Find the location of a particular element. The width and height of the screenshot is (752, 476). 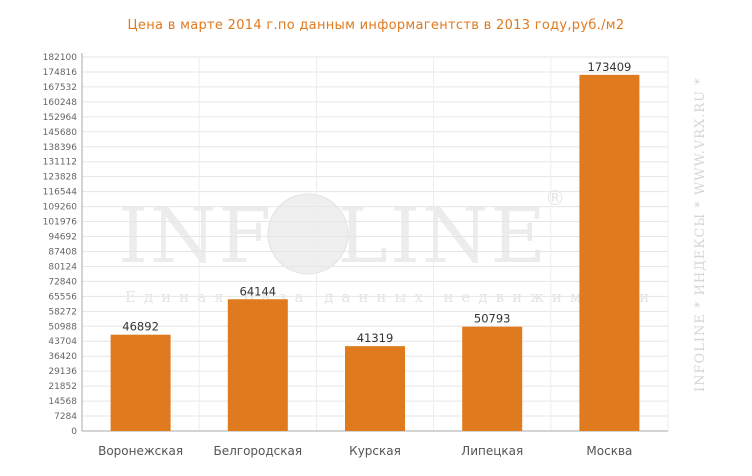

y-tick-label: 152964 is located at coordinates (60, 118).